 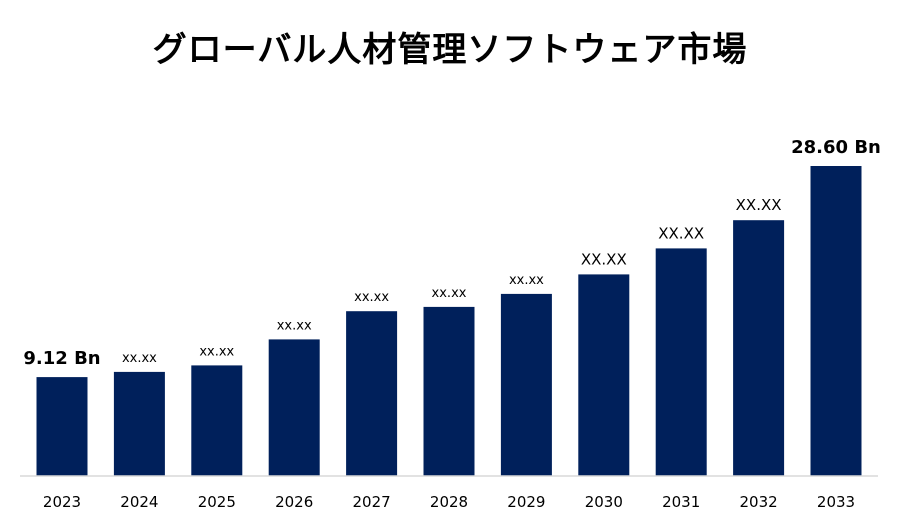 I want to click on bar-2031, so click(x=681, y=362).